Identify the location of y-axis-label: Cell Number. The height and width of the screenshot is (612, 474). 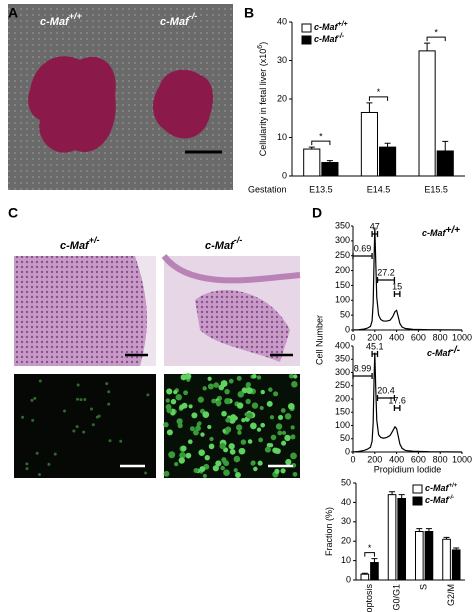
(319, 340).